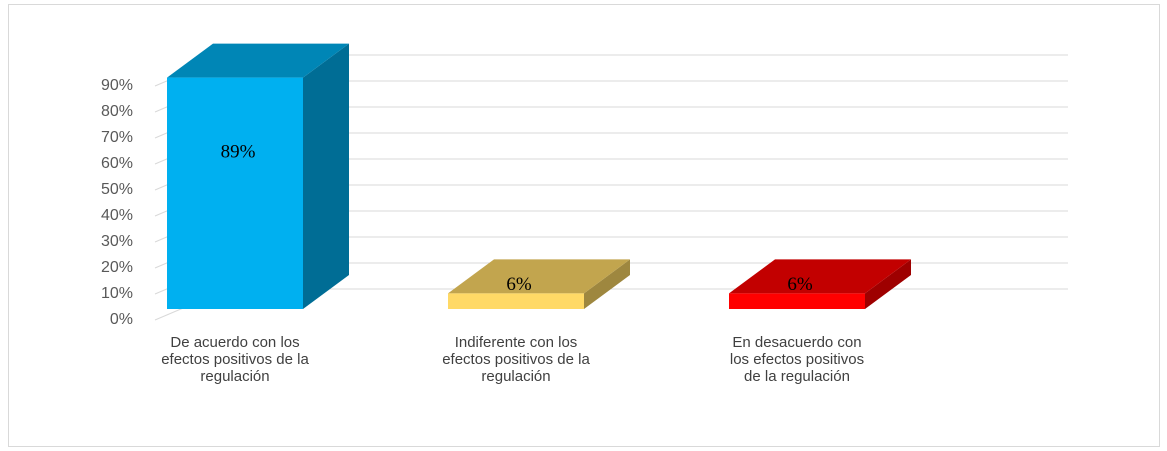 The image size is (1167, 451). Describe the element at coordinates (117, 189) in the screenshot. I see `y-tick-label: 50%` at that location.